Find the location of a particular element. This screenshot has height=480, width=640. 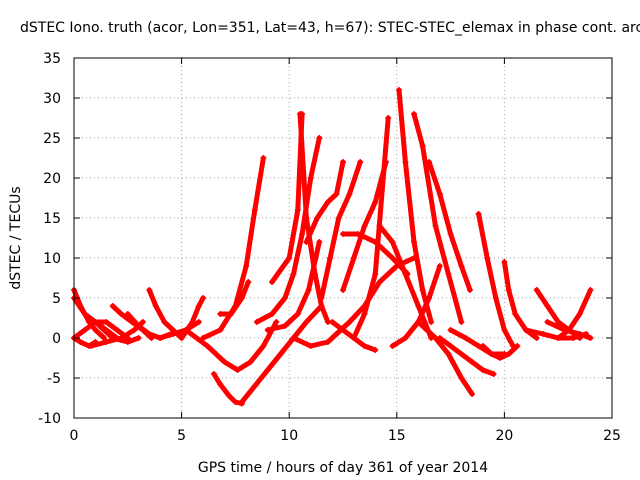

x-tick-label: 15 is located at coordinates (397, 436).